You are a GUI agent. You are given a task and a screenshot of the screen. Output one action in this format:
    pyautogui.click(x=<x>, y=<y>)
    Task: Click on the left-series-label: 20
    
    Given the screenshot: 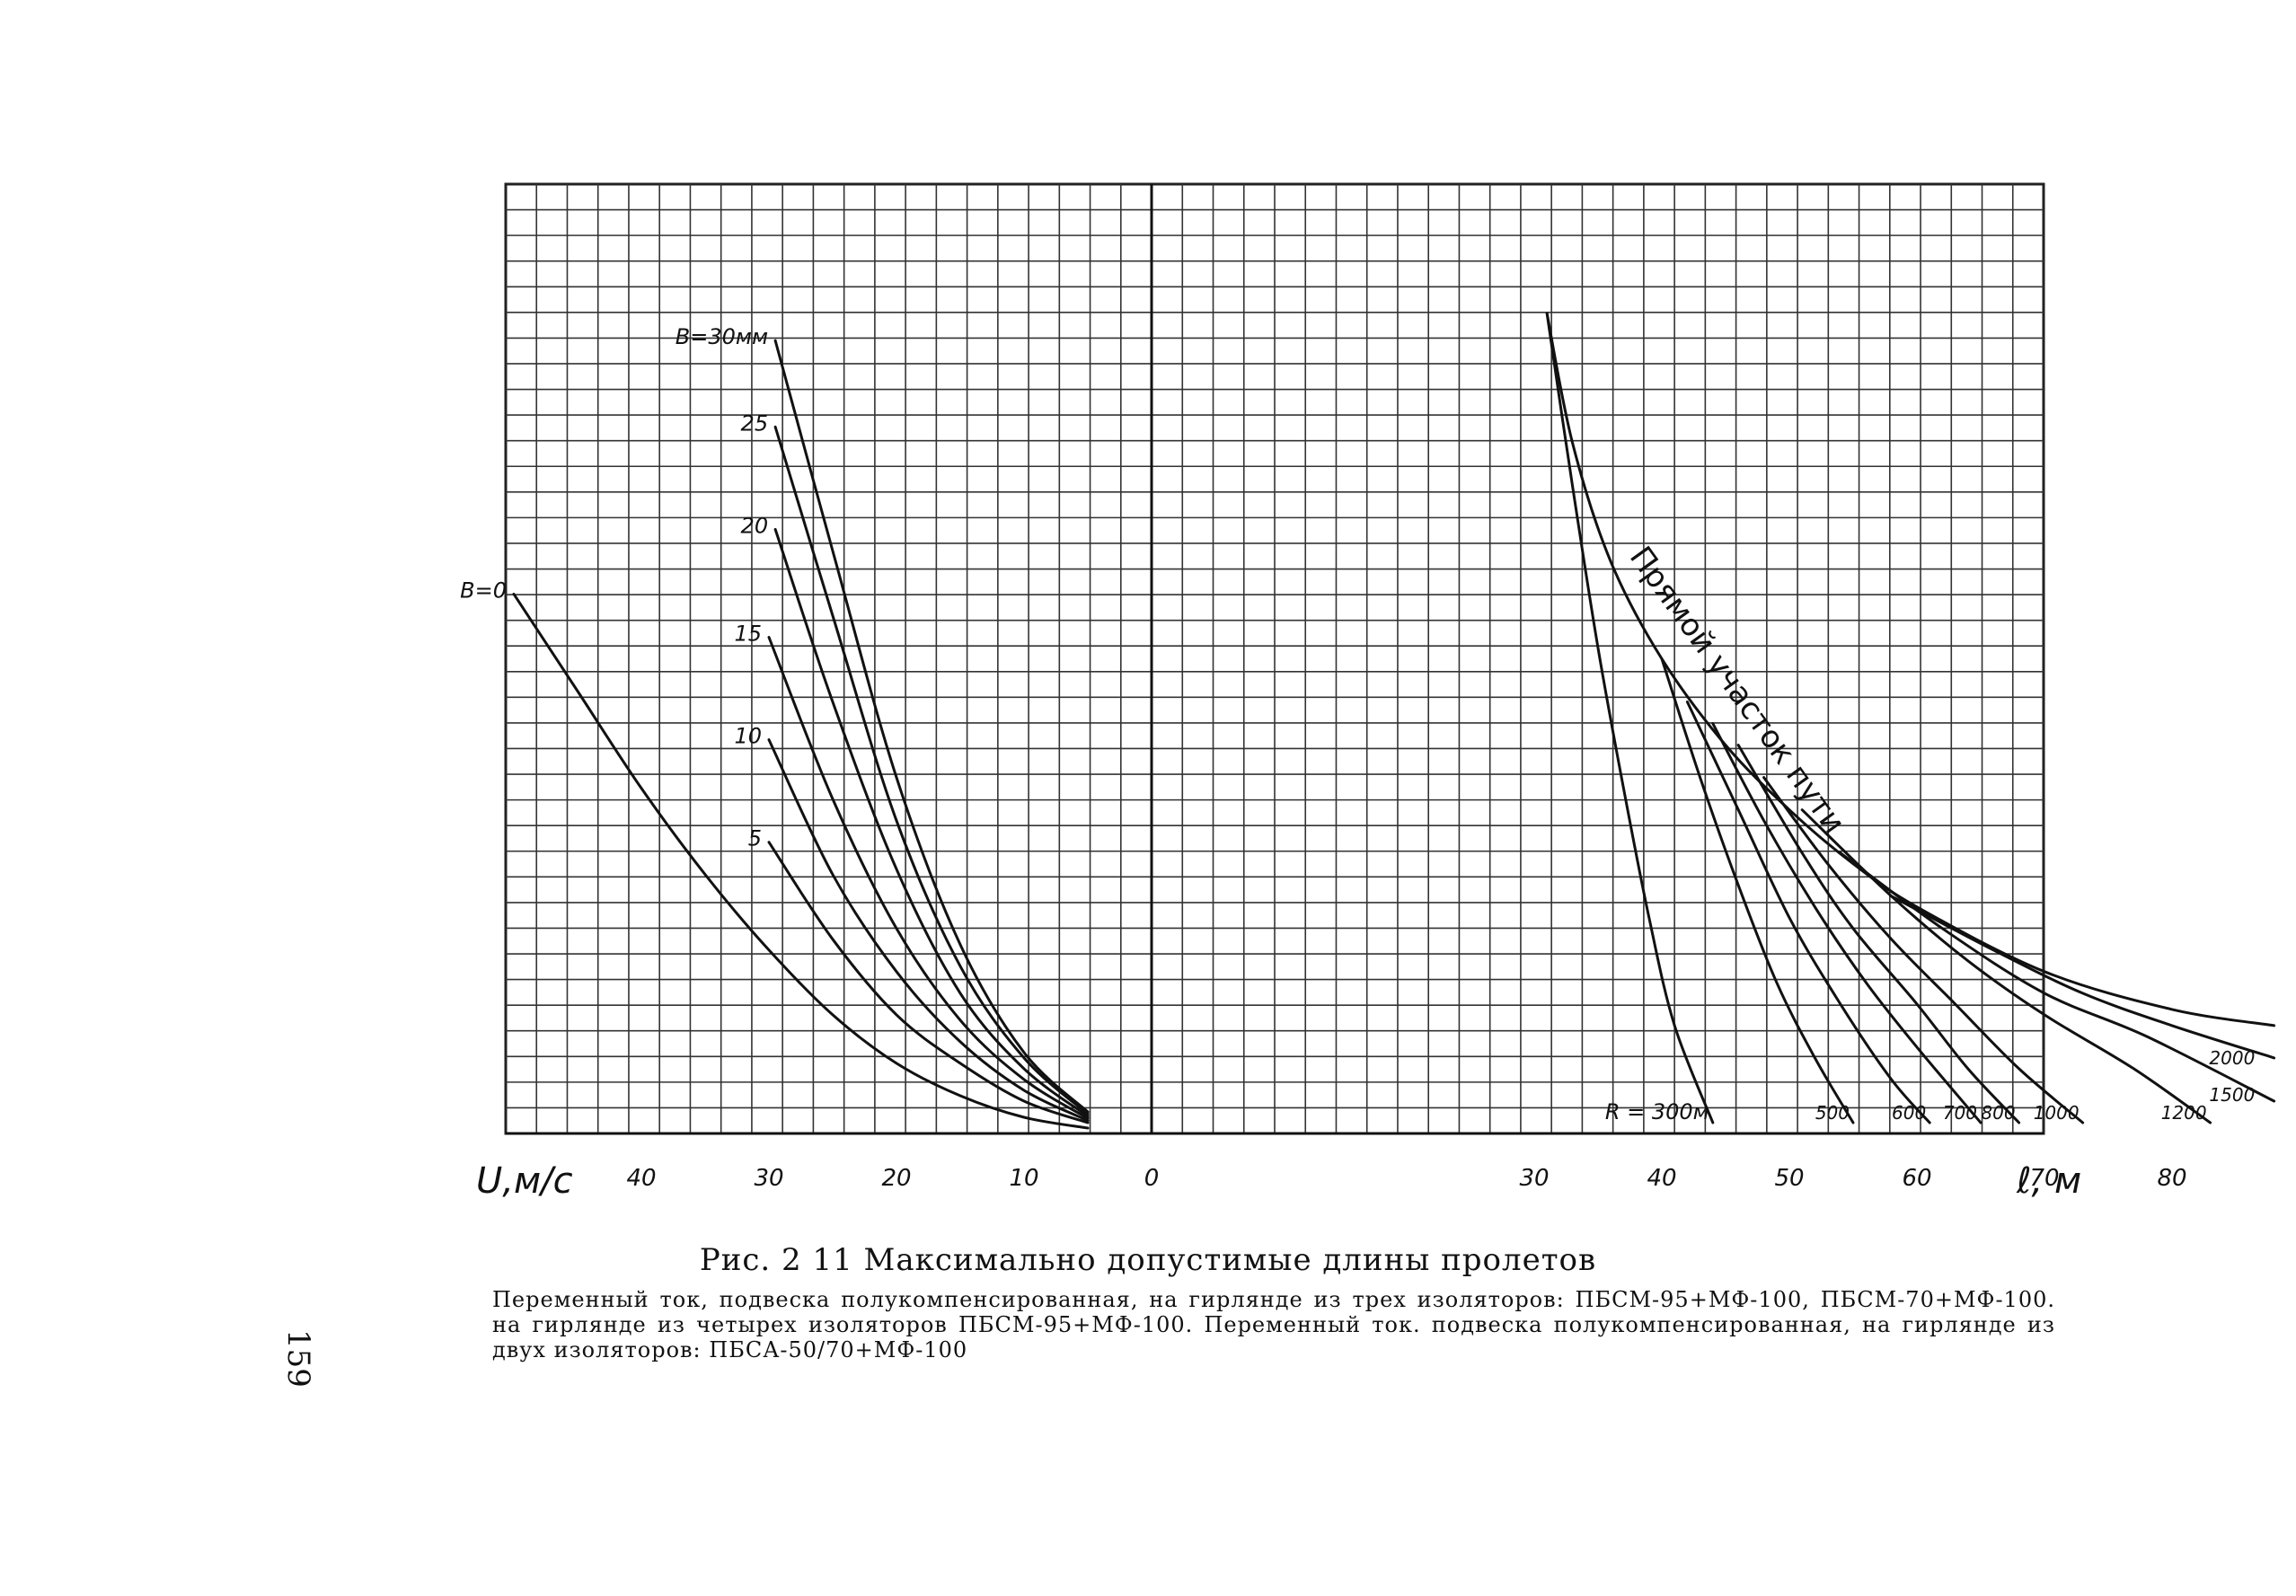 What is the action you would take?
    pyautogui.click(x=755, y=525)
    